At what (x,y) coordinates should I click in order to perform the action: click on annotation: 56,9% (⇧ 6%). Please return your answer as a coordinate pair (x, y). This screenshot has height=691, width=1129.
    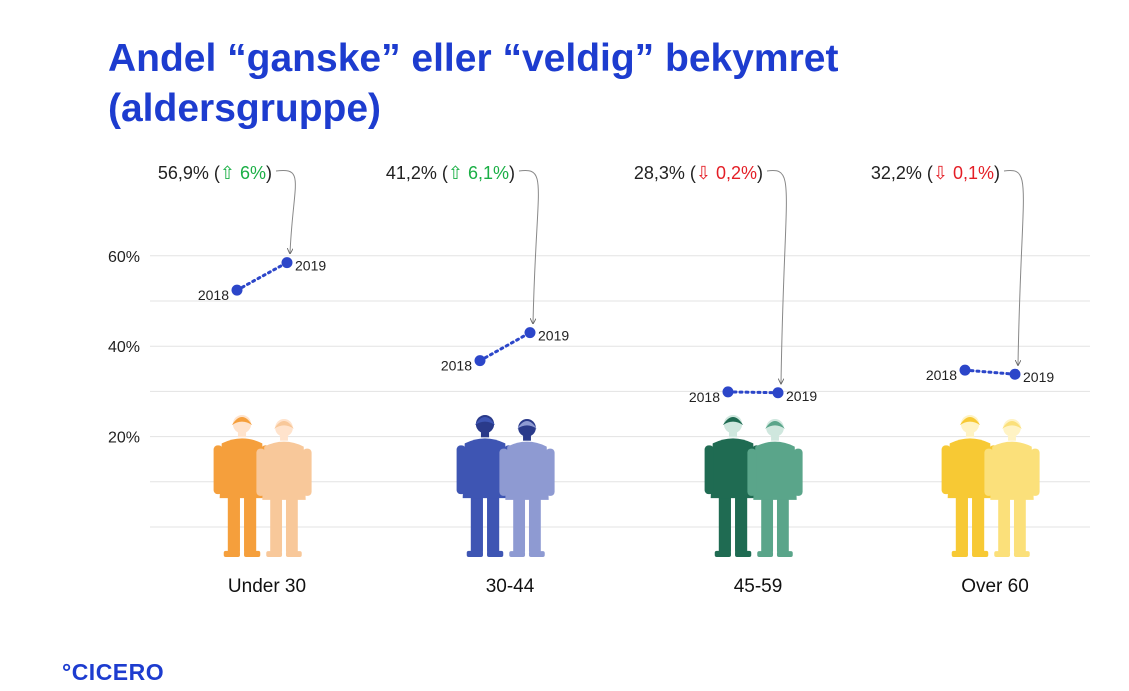
    Looking at the image, I should click on (215, 173).